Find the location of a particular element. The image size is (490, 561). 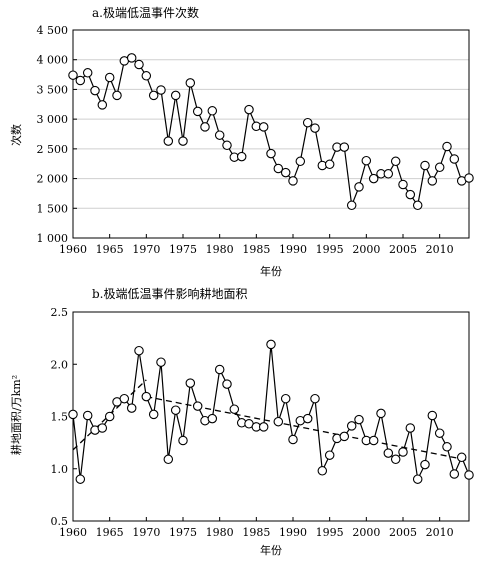

panel-b-ytick-label: 2.5 is located at coordinates (60, 312).